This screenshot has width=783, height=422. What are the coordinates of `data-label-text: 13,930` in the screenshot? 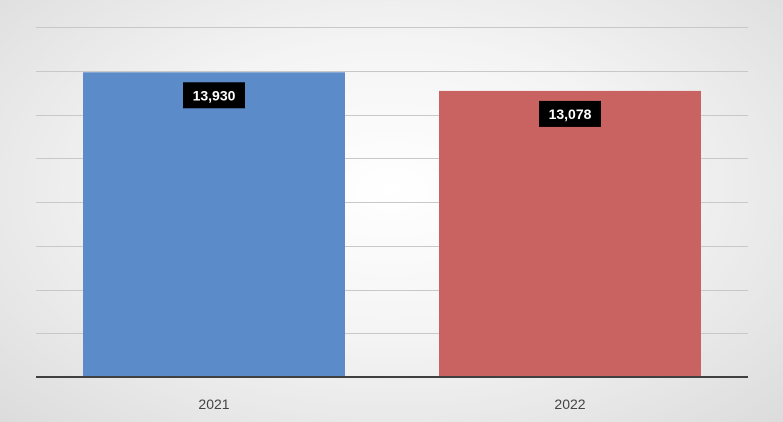 It's located at (214, 95).